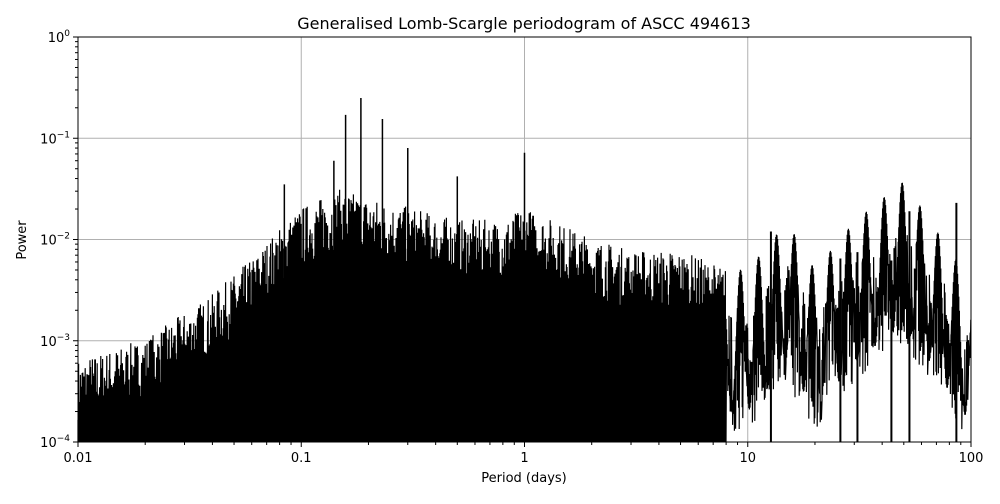 The image size is (1000, 504). I want to click on x-tick-label: 100, so click(971, 458).